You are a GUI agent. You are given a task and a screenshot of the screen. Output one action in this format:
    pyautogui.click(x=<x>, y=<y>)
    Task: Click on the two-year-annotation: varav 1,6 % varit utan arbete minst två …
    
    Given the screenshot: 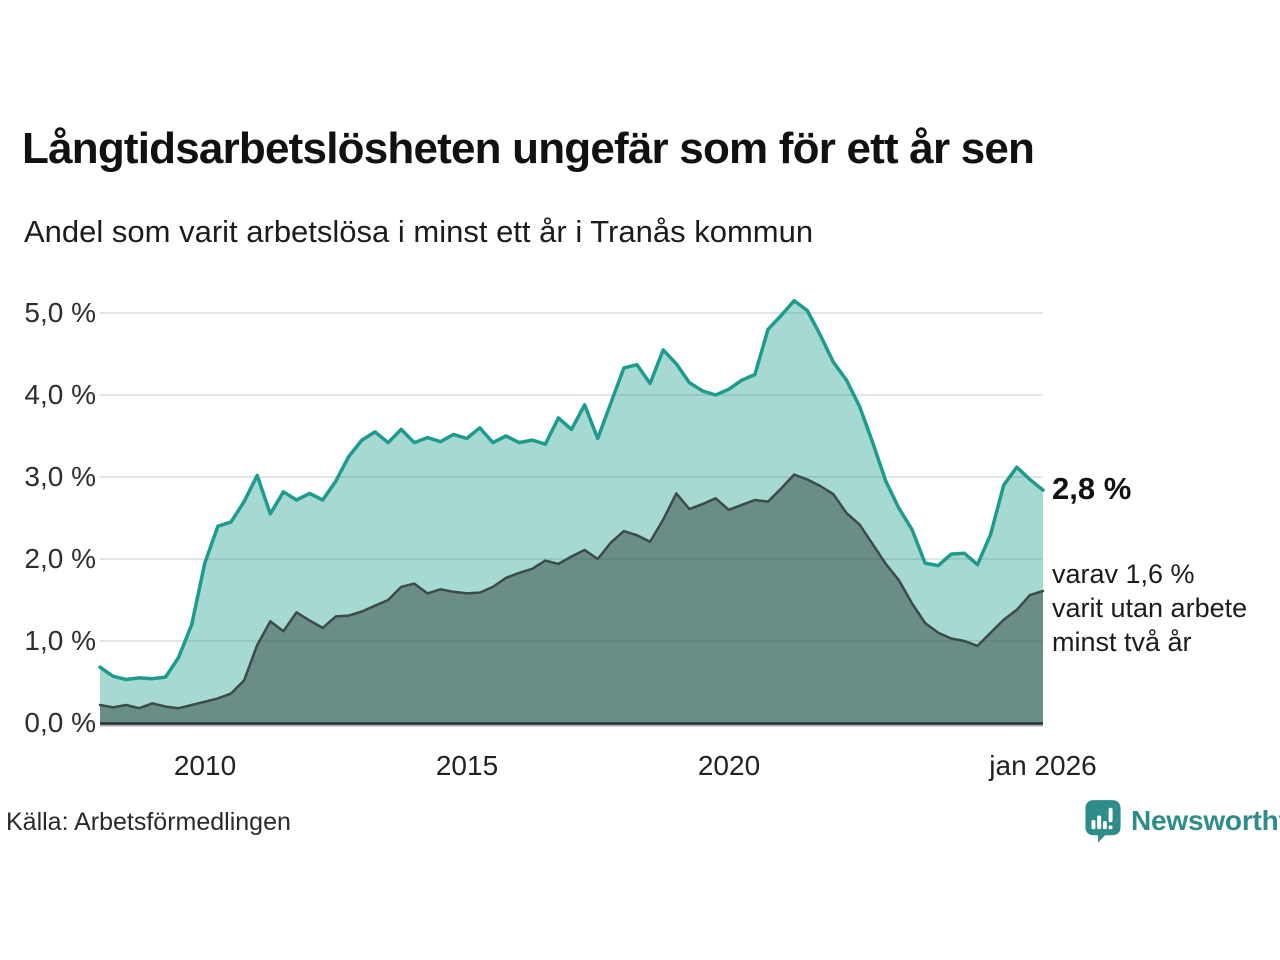 What is the action you would take?
    pyautogui.click(x=1149, y=608)
    